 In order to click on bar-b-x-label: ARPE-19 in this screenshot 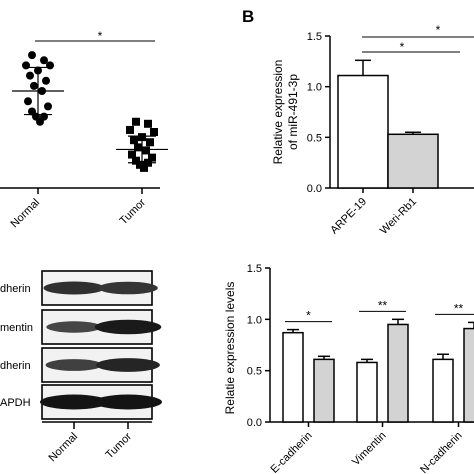, I will do `click(348, 216)`.